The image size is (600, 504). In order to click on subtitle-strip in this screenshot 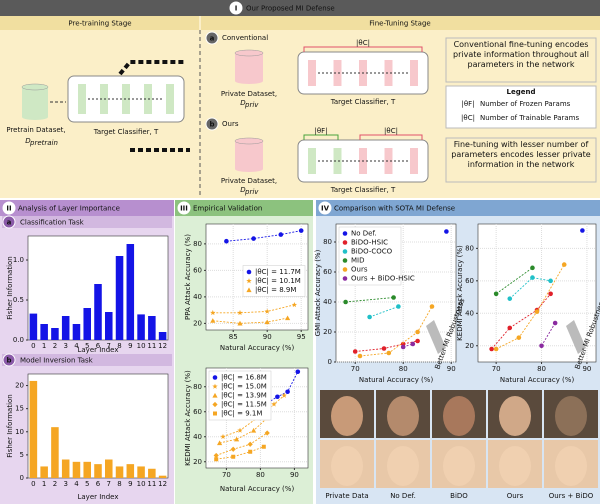, I will do `click(87, 222)`.